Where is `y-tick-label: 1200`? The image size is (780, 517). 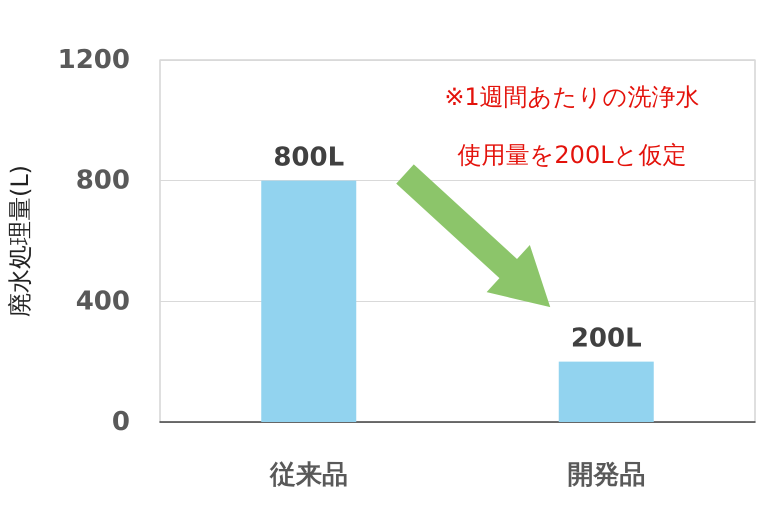
y-tick-label: 1200 is located at coordinates (94, 60).